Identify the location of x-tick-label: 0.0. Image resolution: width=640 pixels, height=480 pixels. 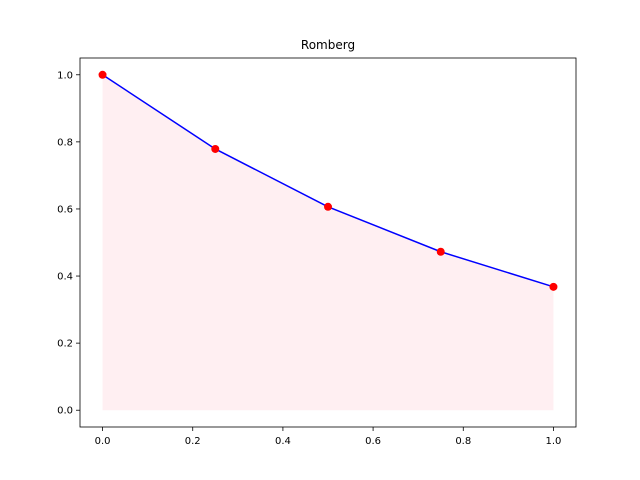
(103, 441).